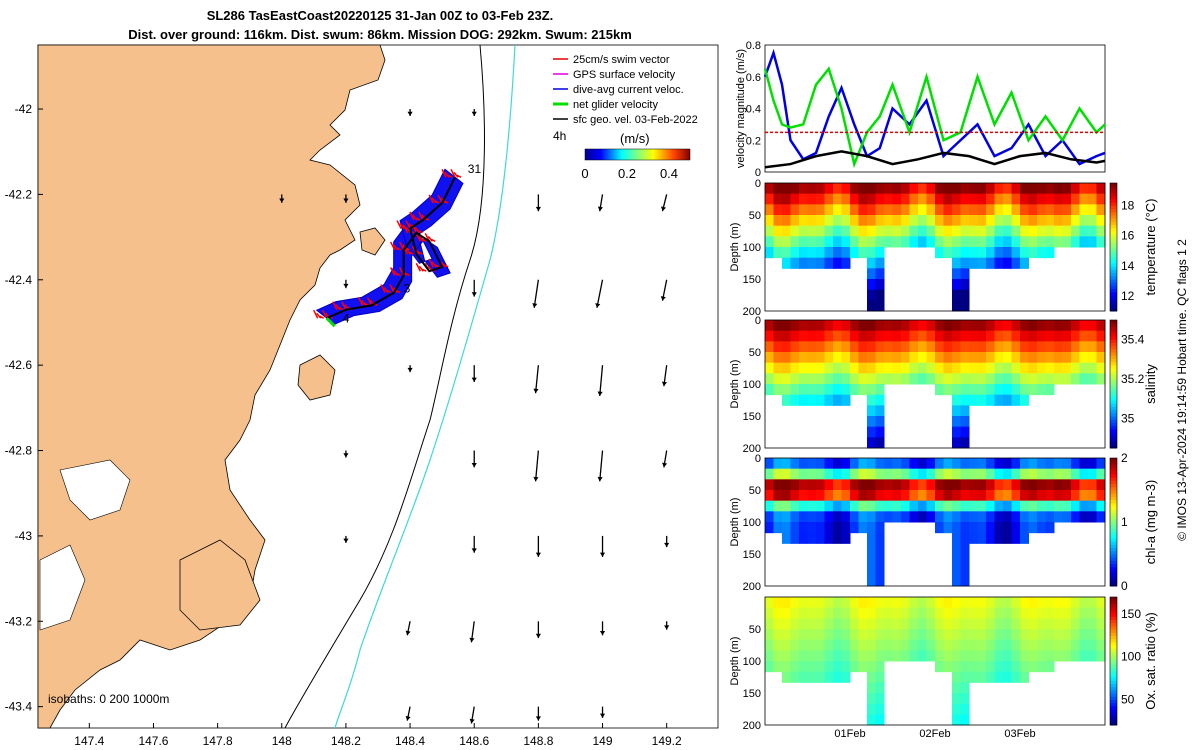 This screenshot has height=750, width=1200. Describe the element at coordinates (1150, 384) in the screenshot. I see `variable-label: salinity` at that location.